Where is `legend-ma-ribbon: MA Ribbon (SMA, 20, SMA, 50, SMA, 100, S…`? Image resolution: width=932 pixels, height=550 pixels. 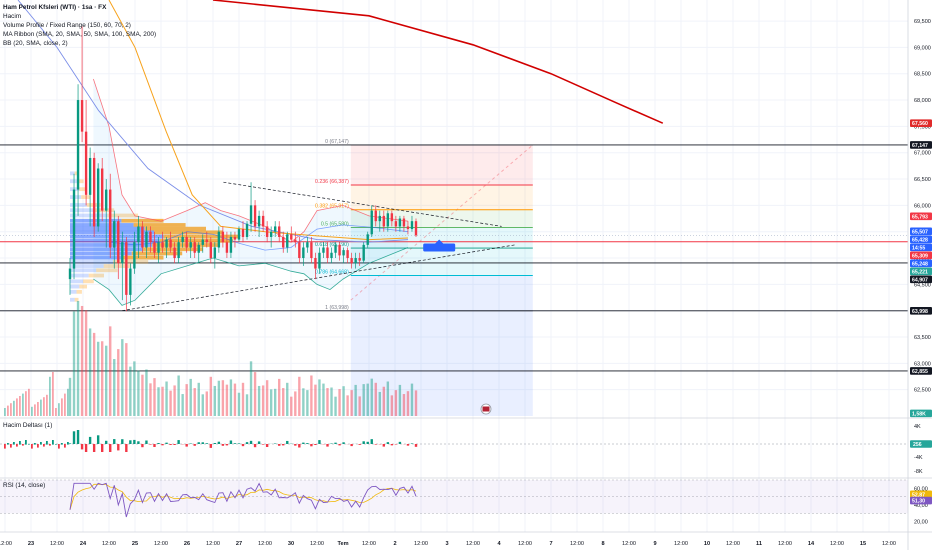 legend-ma-ribbon: MA Ribbon (SMA, 20, SMA, 50, SMA, 100, S… is located at coordinates (80, 34).